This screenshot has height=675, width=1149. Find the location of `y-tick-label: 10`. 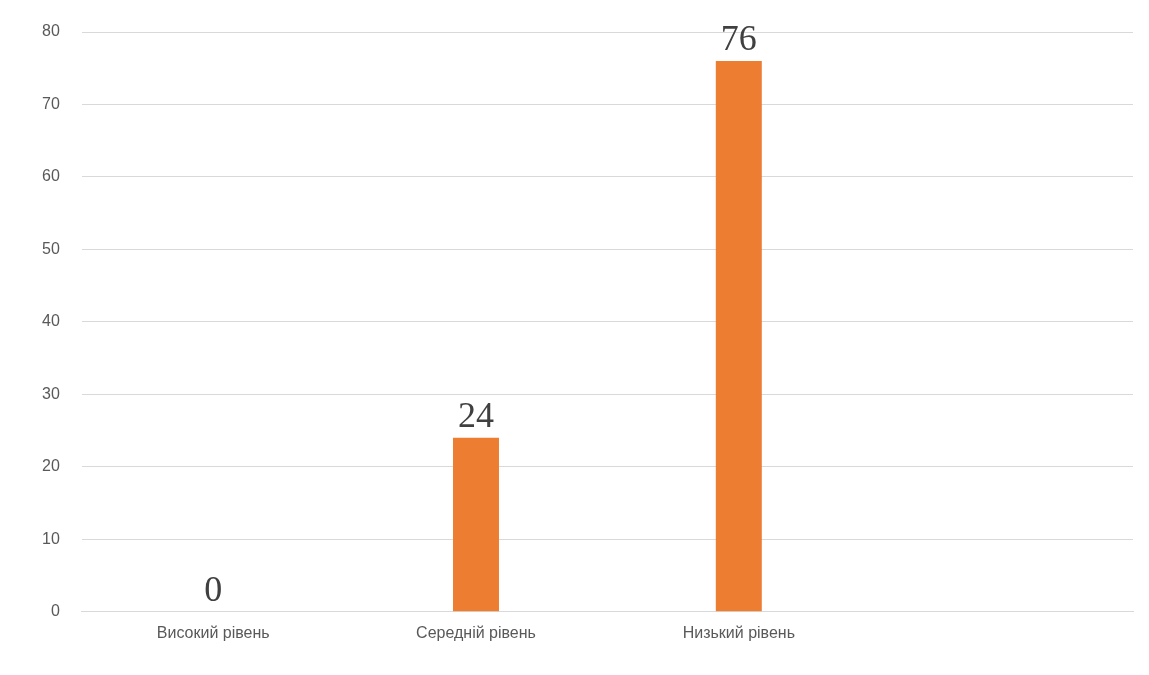

y-tick-label: 10 is located at coordinates (51, 538).